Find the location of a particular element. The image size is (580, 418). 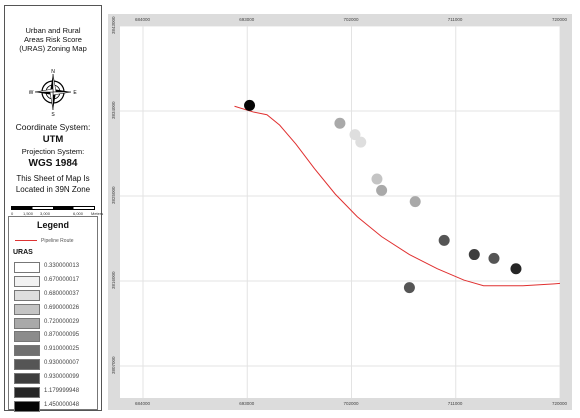

legend-value: 0.870000095 is located at coordinates (62, 335).